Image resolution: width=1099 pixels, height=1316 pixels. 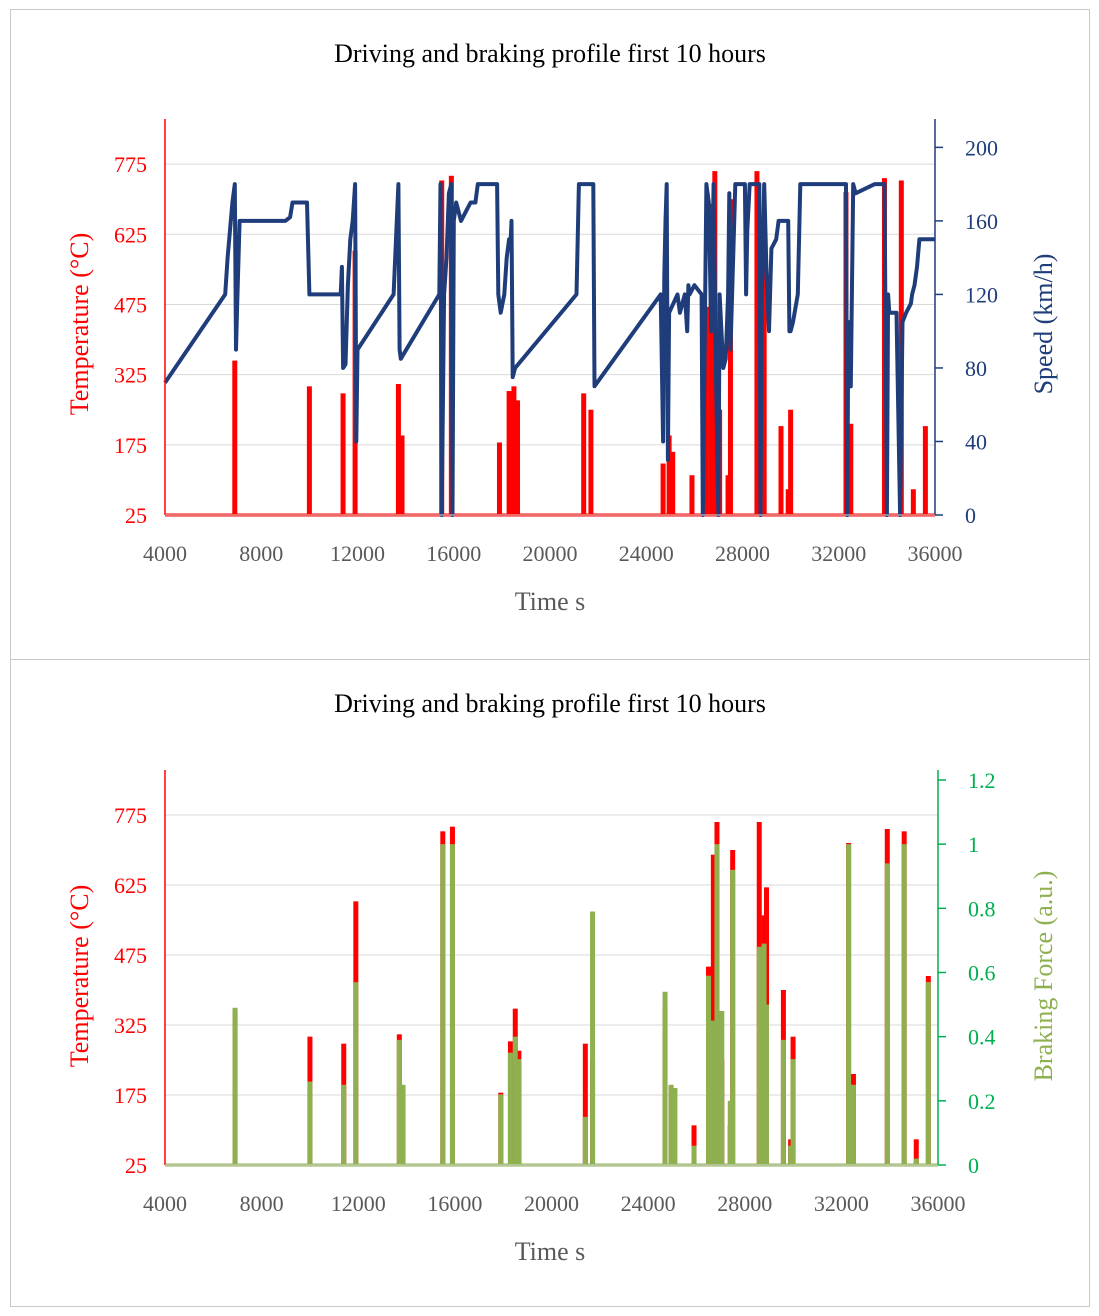 I want to click on right-y-tick-label: 1, so click(x=973, y=844).